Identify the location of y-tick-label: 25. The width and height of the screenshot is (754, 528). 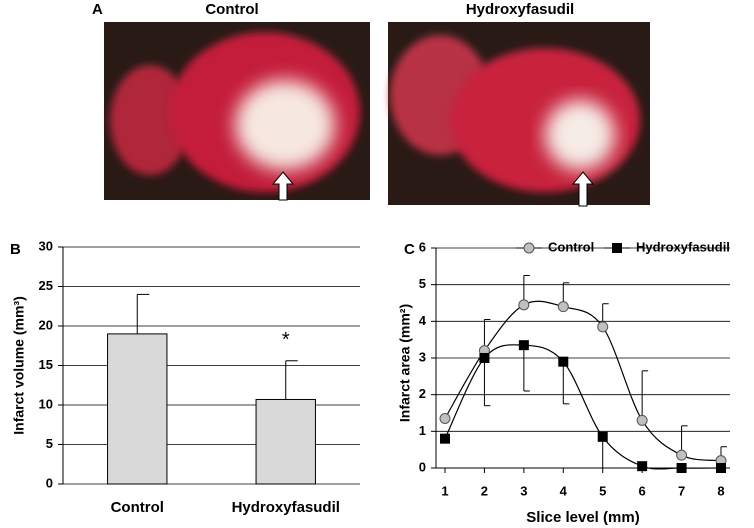
(46, 285).